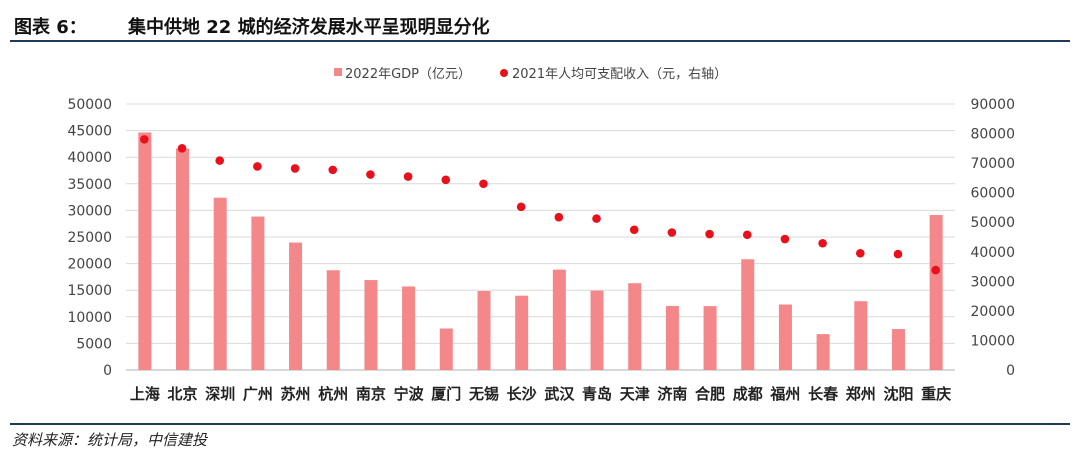 Image resolution: width=1080 pixels, height=453 pixels. I want to click on dot-苏州, so click(295, 168).